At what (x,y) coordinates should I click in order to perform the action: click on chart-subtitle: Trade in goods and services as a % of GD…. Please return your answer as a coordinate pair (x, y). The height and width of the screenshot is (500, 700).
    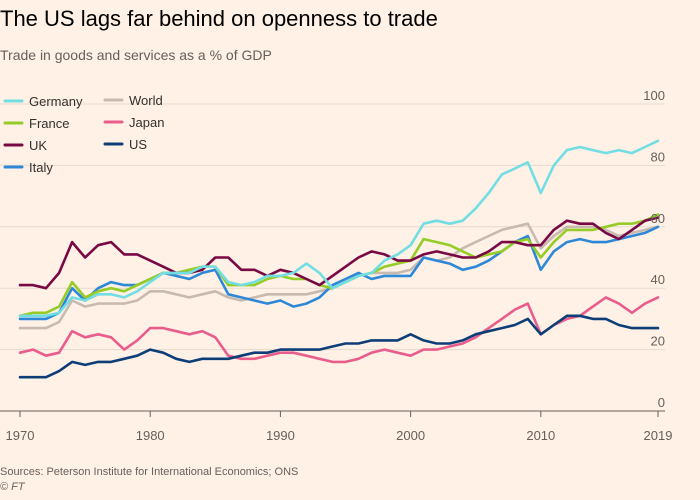
    Looking at the image, I should click on (136, 55).